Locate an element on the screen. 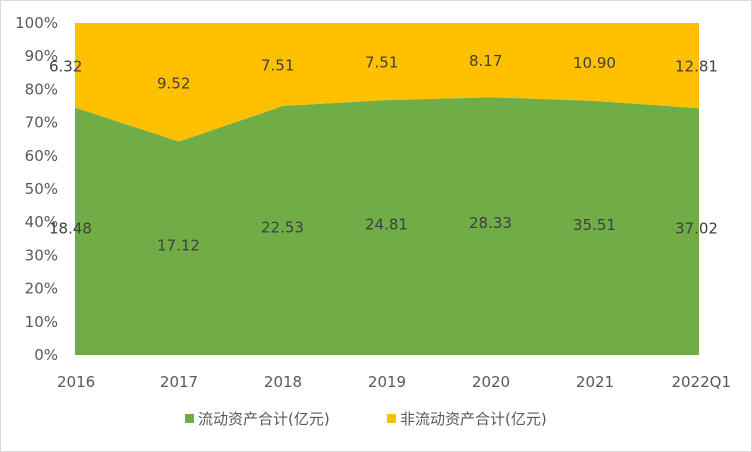  y-tick-label: 10% is located at coordinates (41, 322).